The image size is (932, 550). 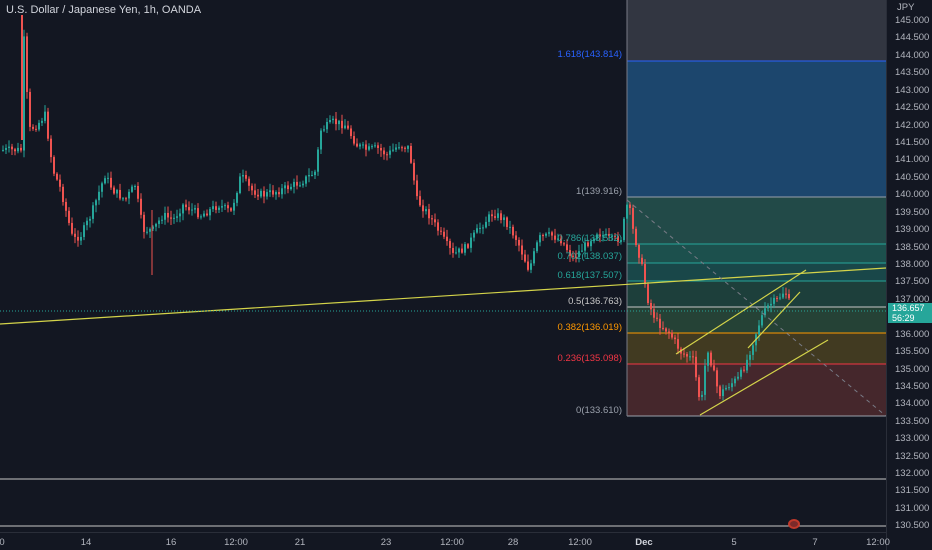 What do you see at coordinates (912, 404) in the screenshot?
I see `price-axis-label: 134.000` at bounding box center [912, 404].